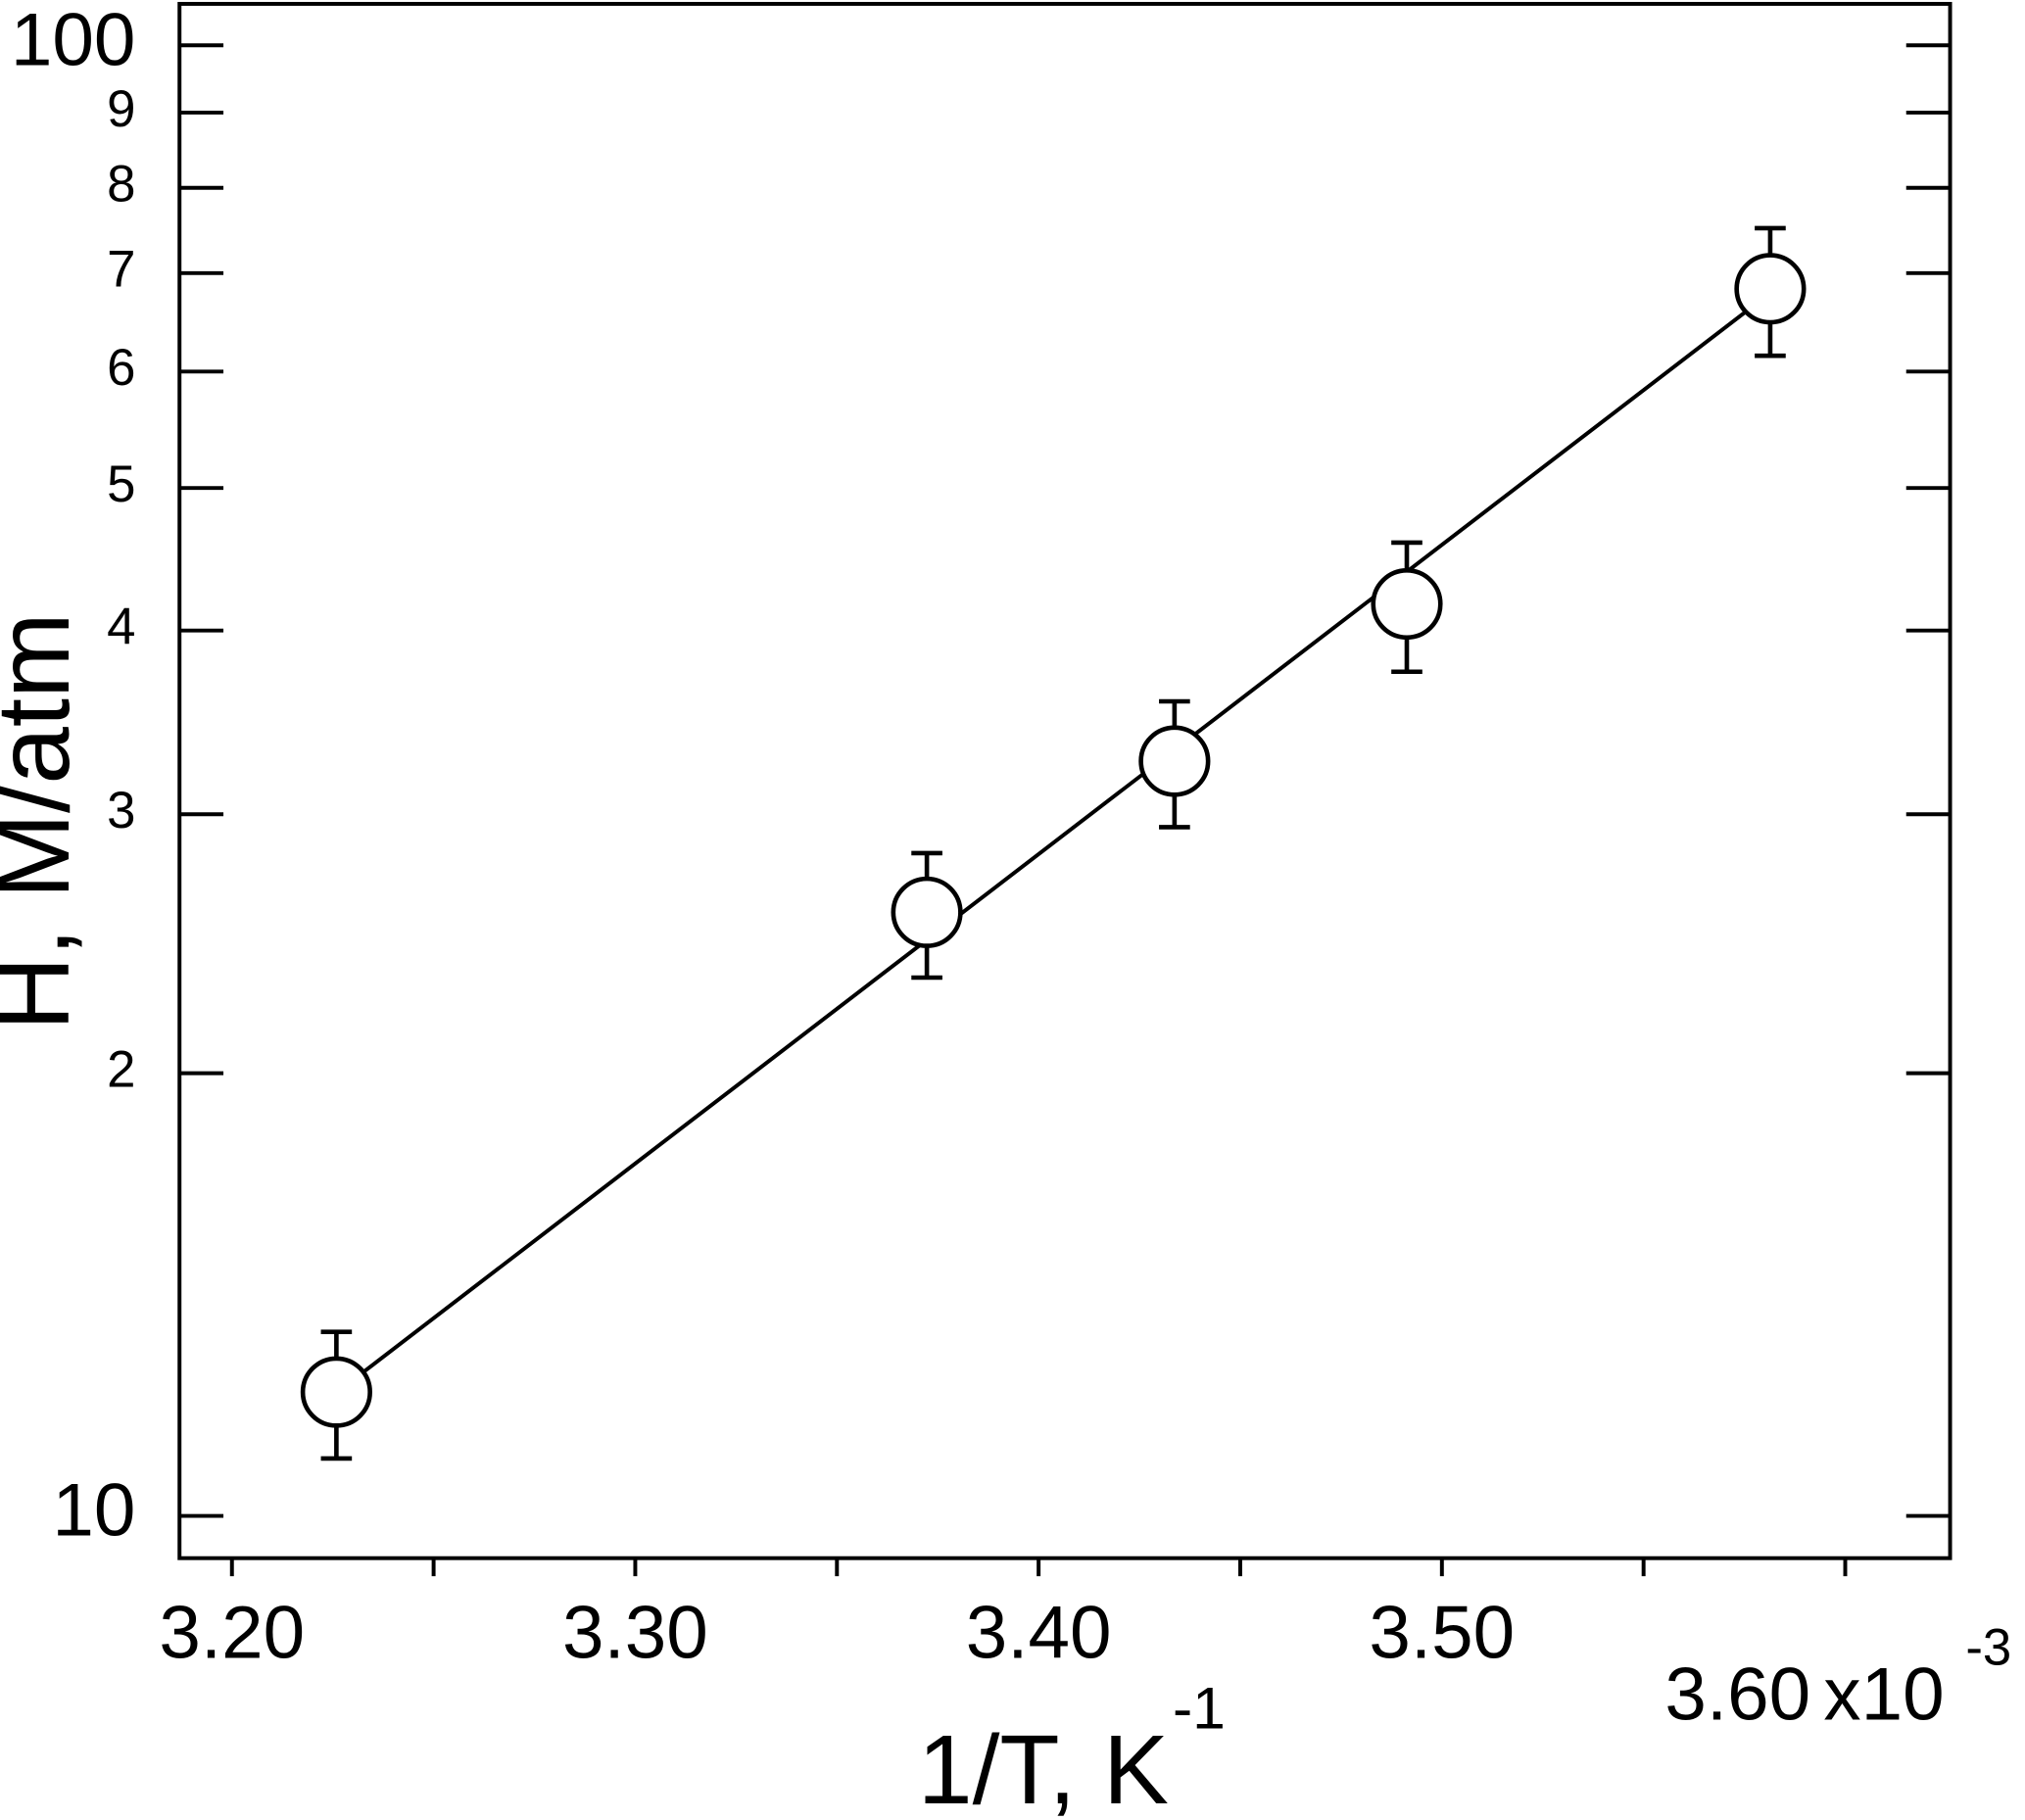 The height and width of the screenshot is (1820, 2025). I want to click on y-tick-label: 4, so click(121, 627).